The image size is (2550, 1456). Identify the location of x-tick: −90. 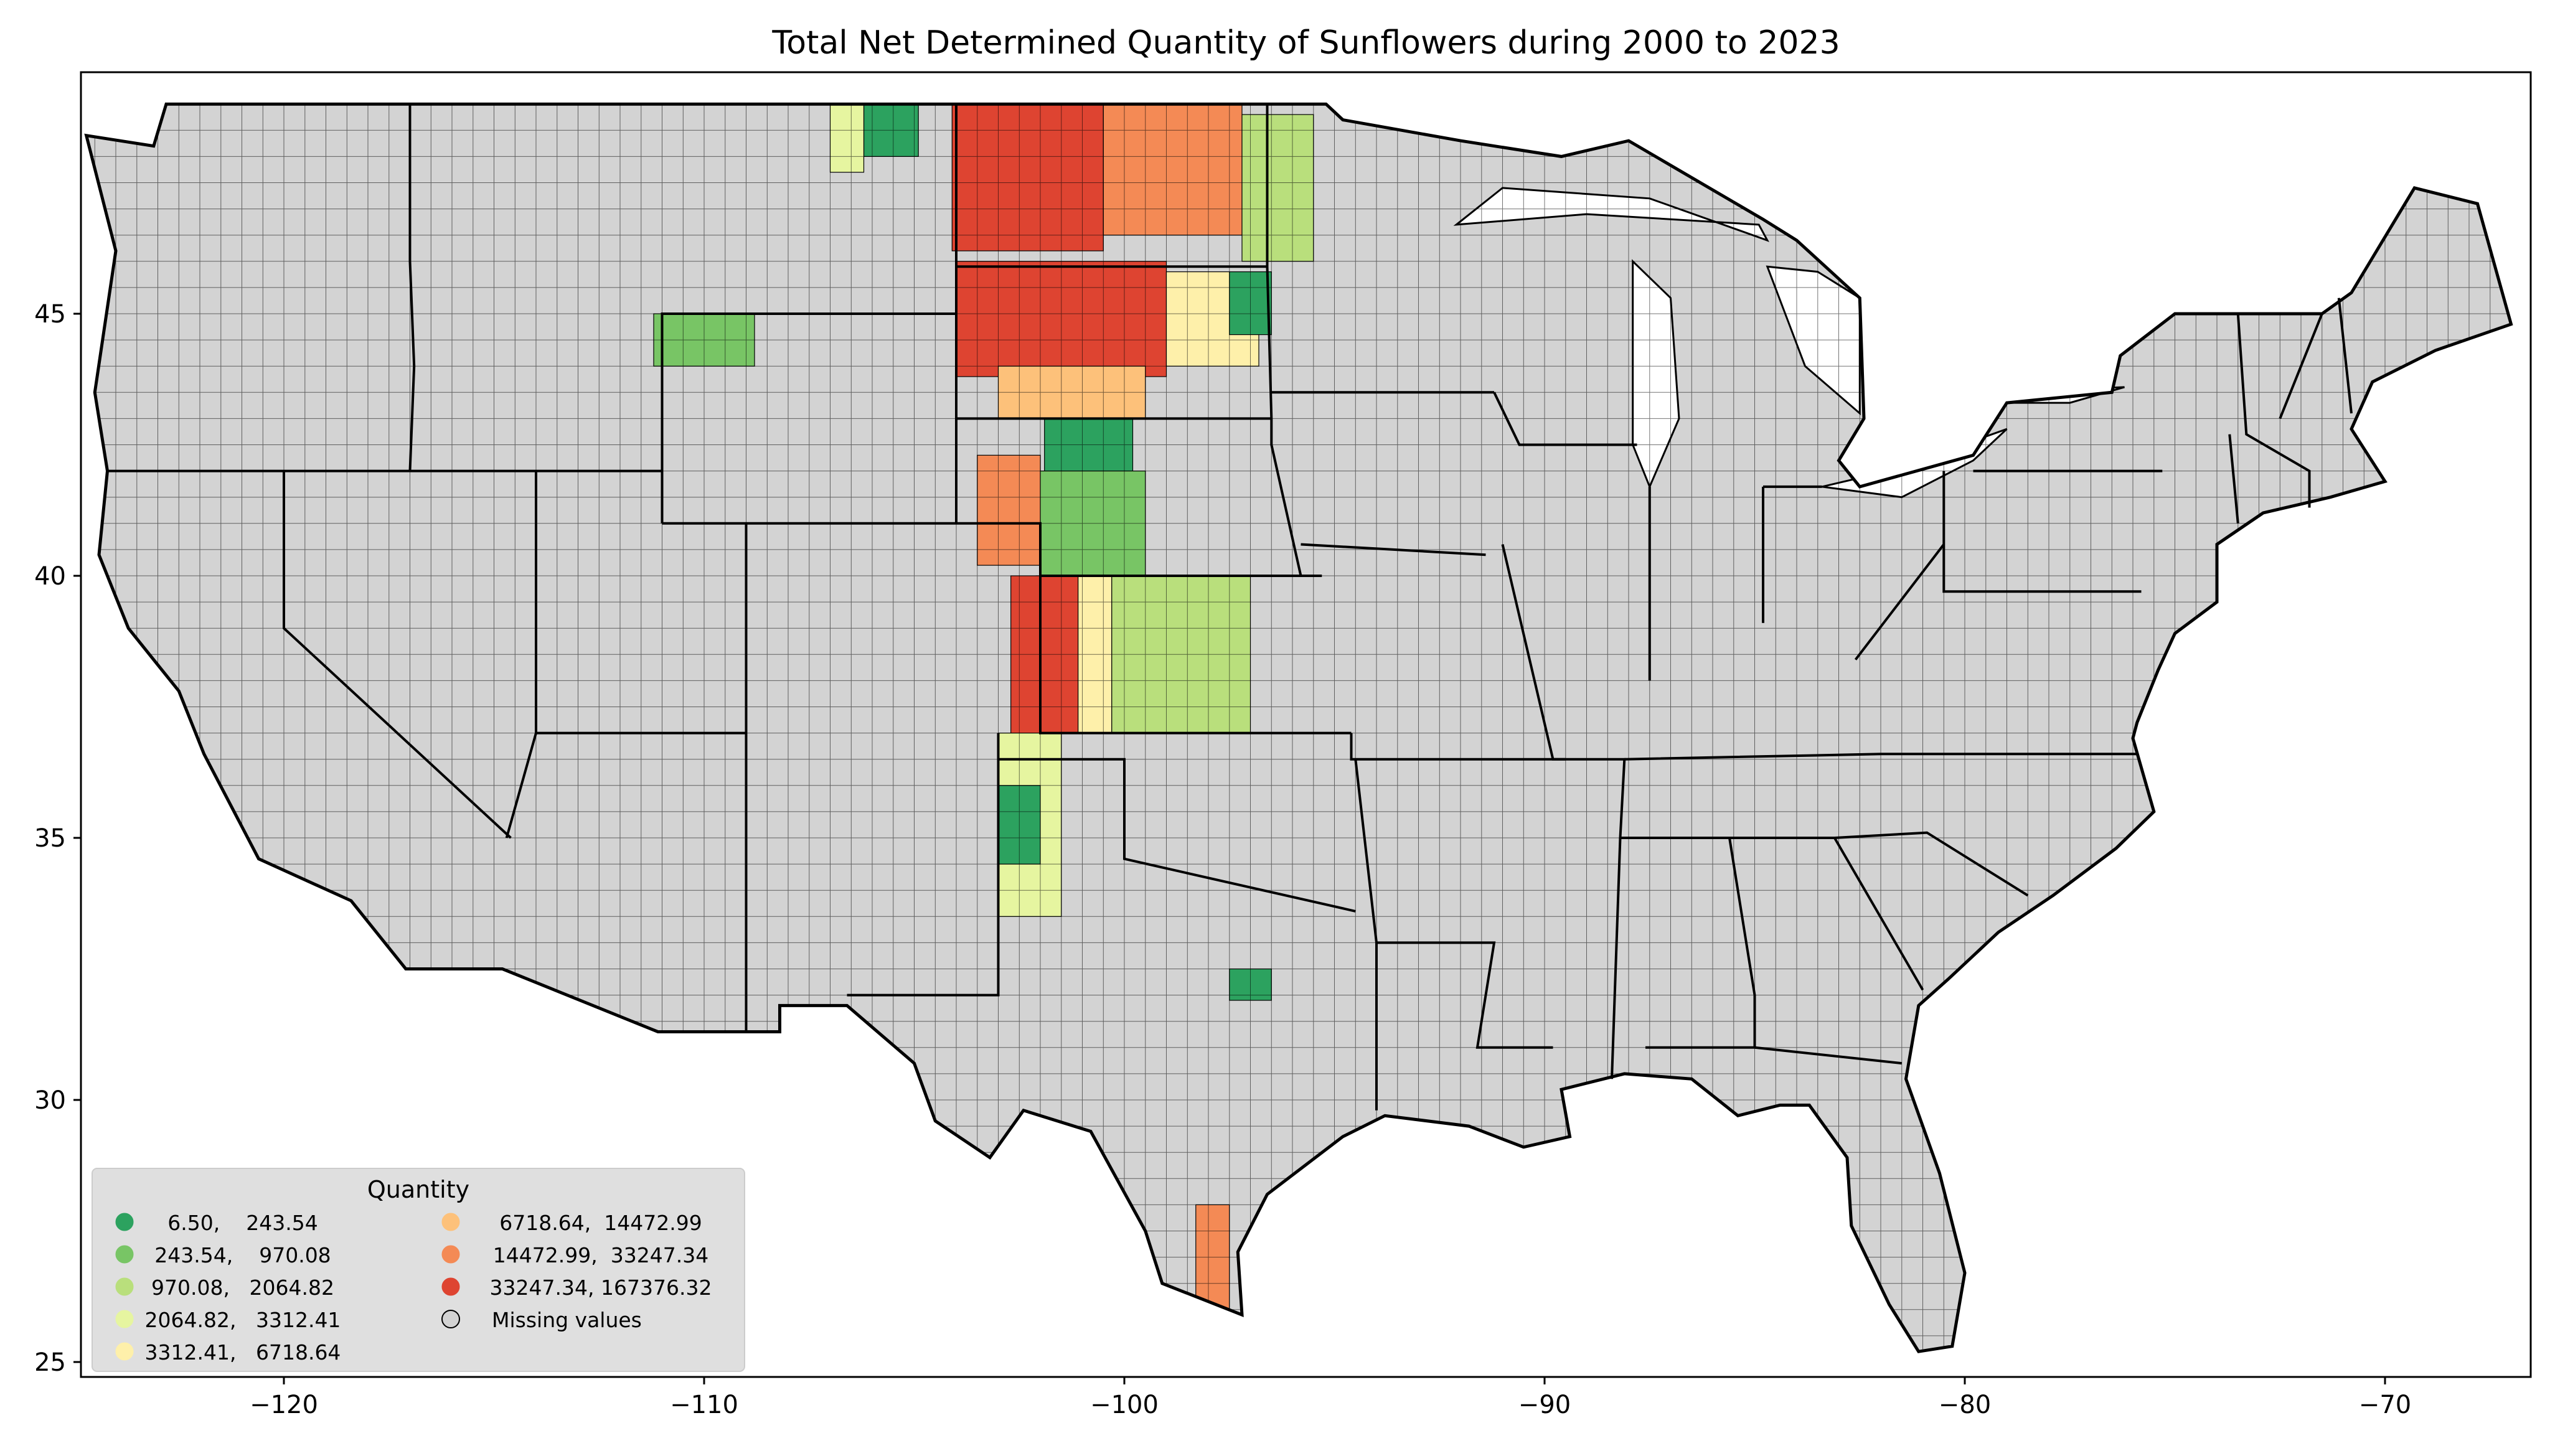
(1544, 1398).